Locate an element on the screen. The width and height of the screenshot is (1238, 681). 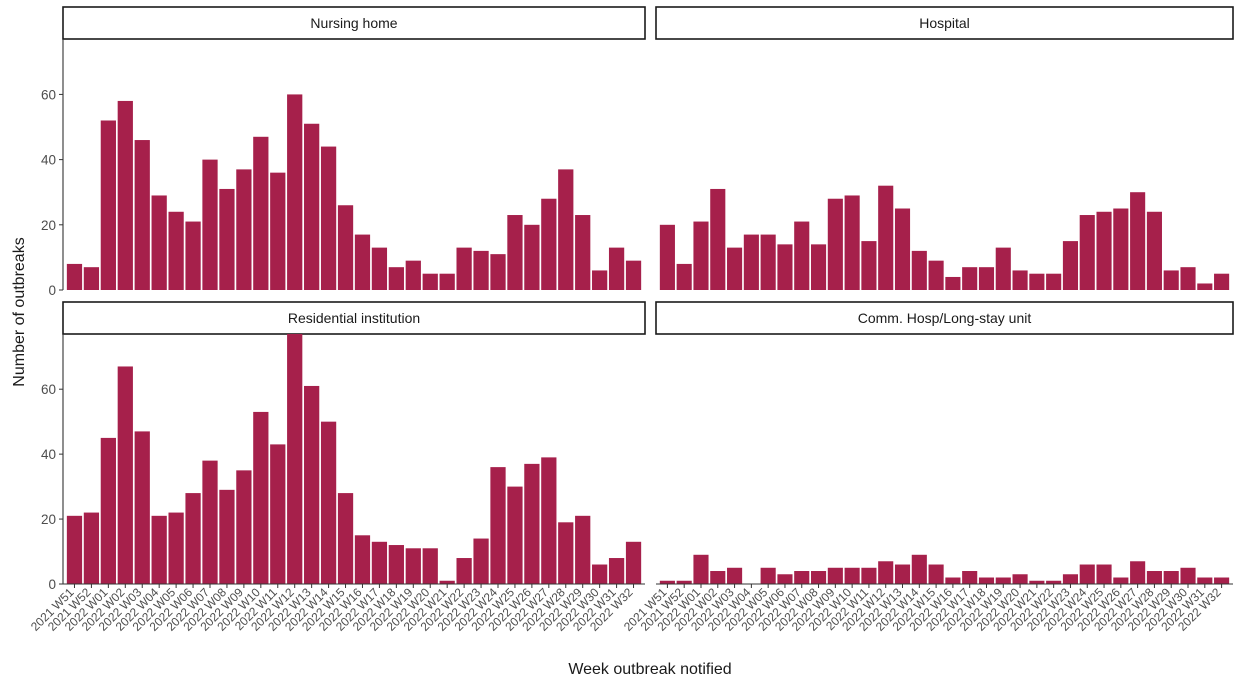
x-axis-title: Week outbreak notified is located at coordinates (649, 669).